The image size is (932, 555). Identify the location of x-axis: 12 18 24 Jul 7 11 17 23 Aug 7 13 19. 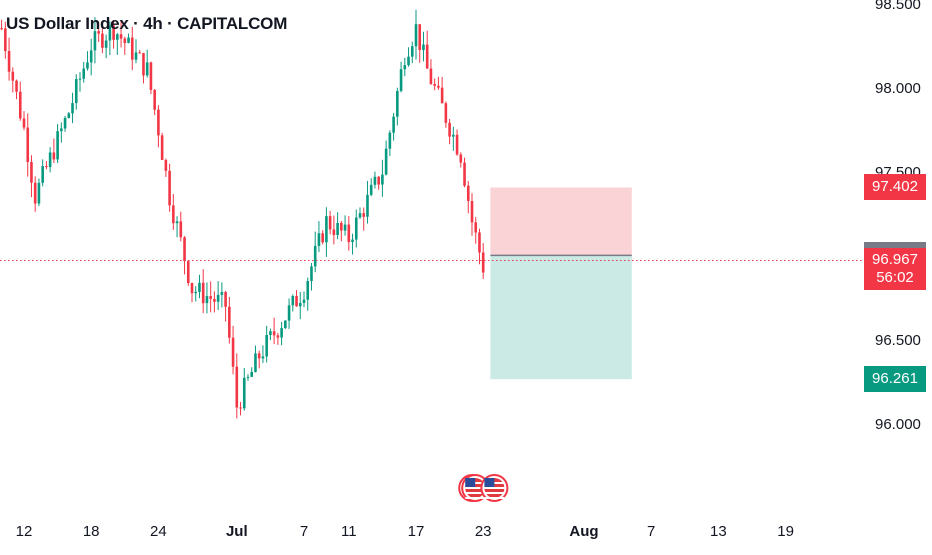
(405, 531).